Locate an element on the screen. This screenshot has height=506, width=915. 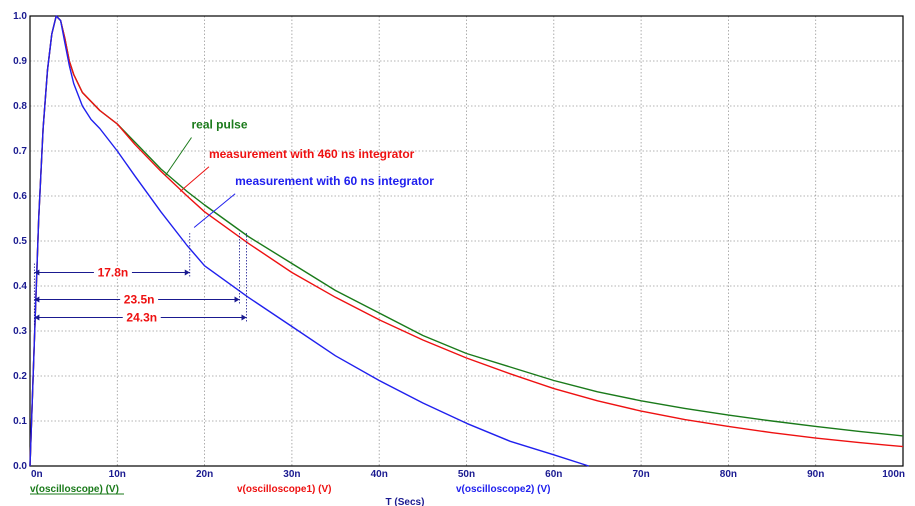
y-tick-label: 0.1 is located at coordinates (20, 421).